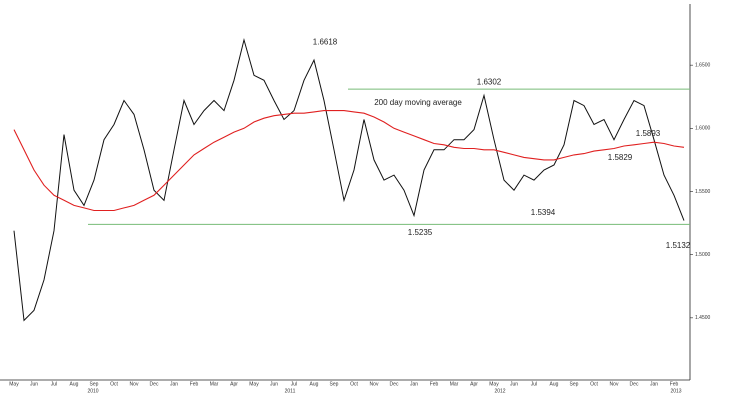 Image resolution: width=749 pixels, height=419 pixels. What do you see at coordinates (703, 65) in the screenshot?
I see `y-tick-label: 1.6500` at bounding box center [703, 65].